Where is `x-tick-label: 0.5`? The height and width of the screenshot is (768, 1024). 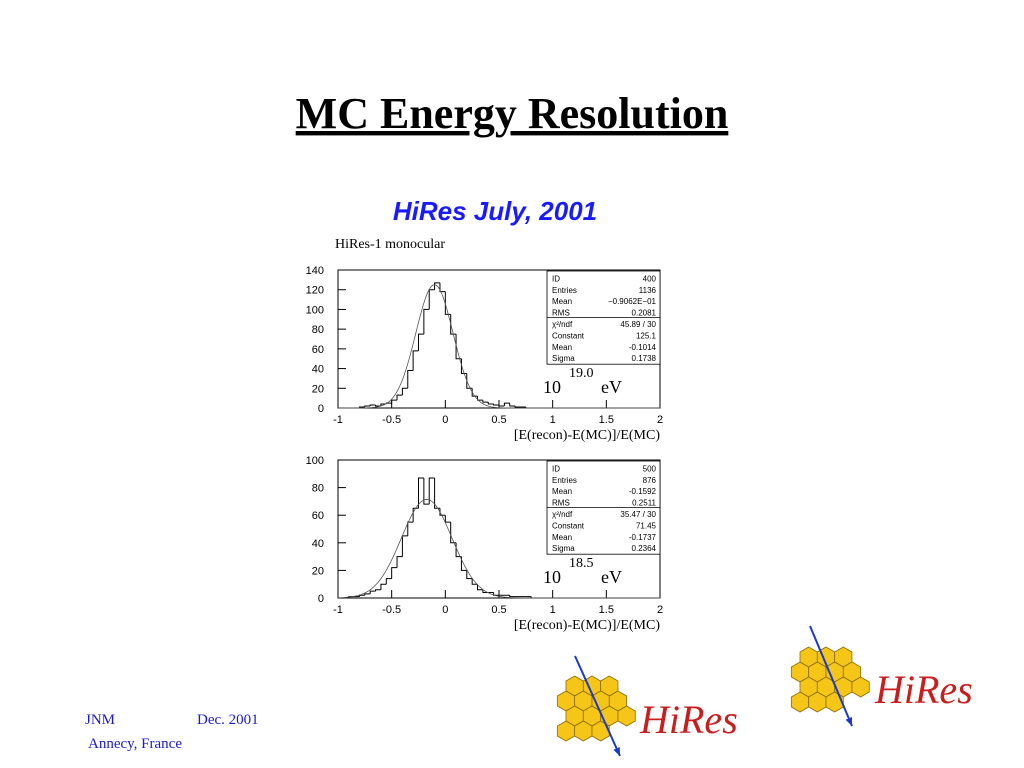 x-tick-label: 0.5 is located at coordinates (498, 610).